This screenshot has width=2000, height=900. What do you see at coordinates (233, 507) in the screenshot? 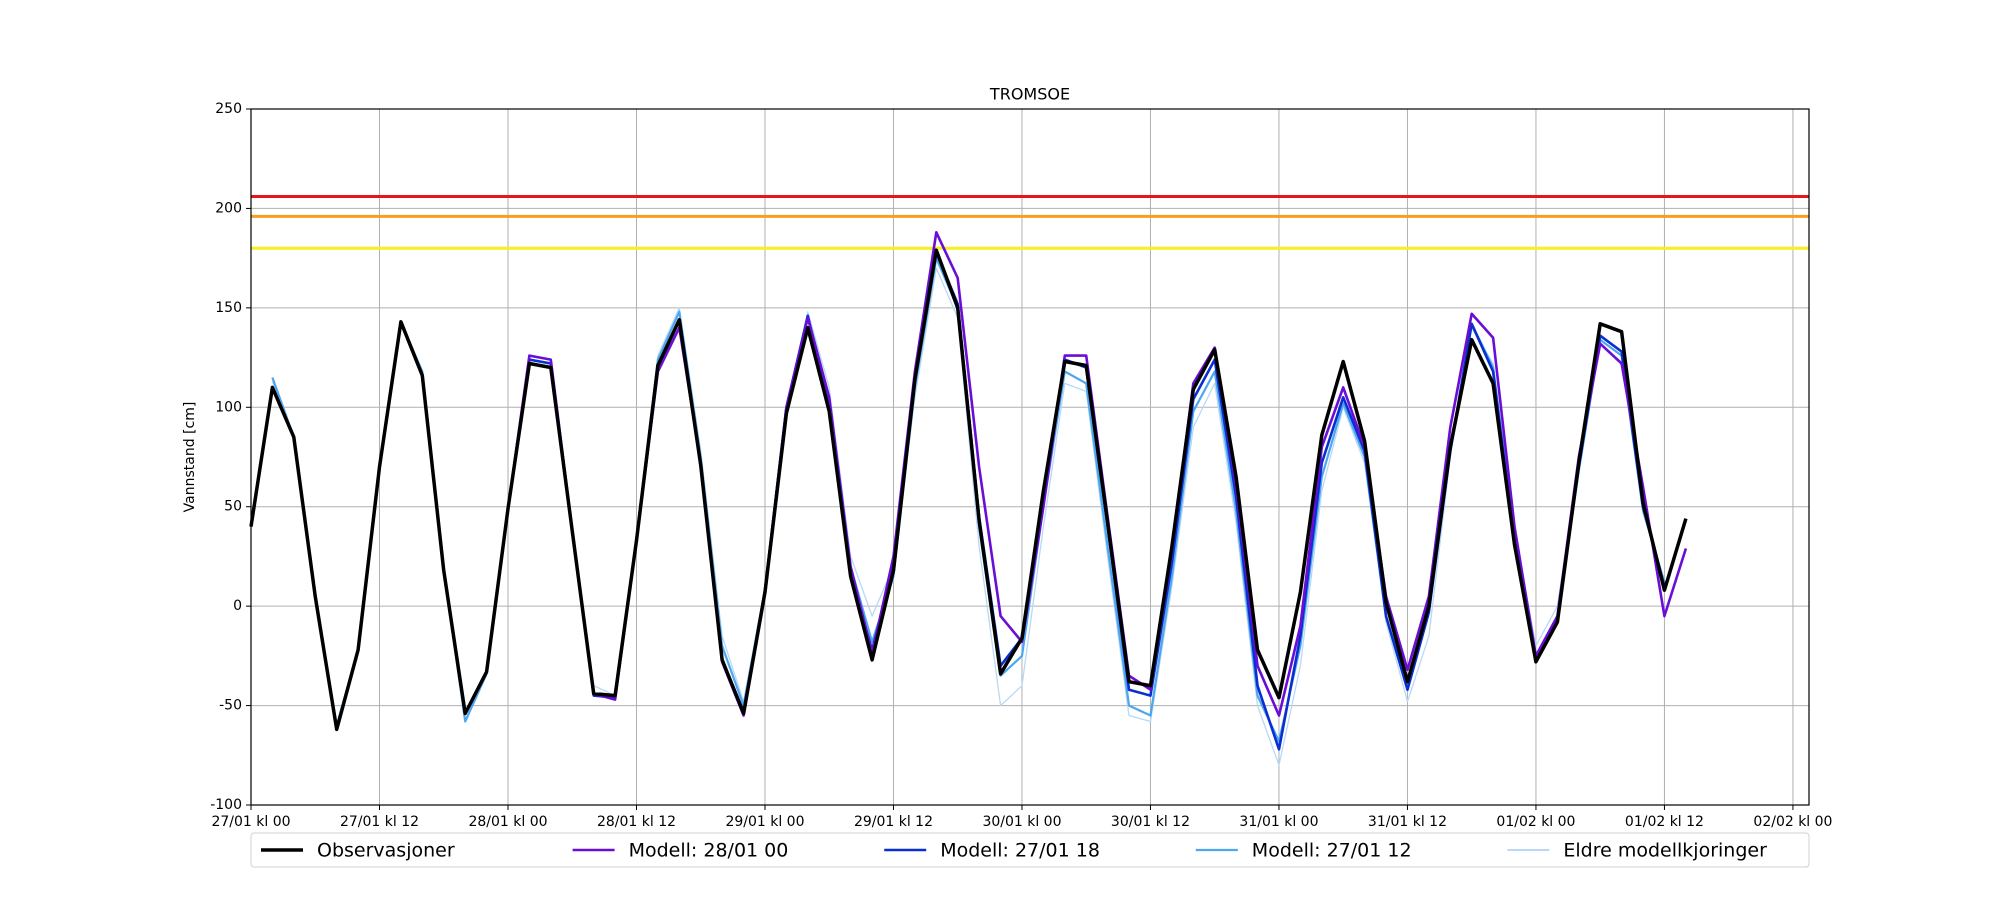
I see `y-tick-label: 50` at bounding box center [233, 507].